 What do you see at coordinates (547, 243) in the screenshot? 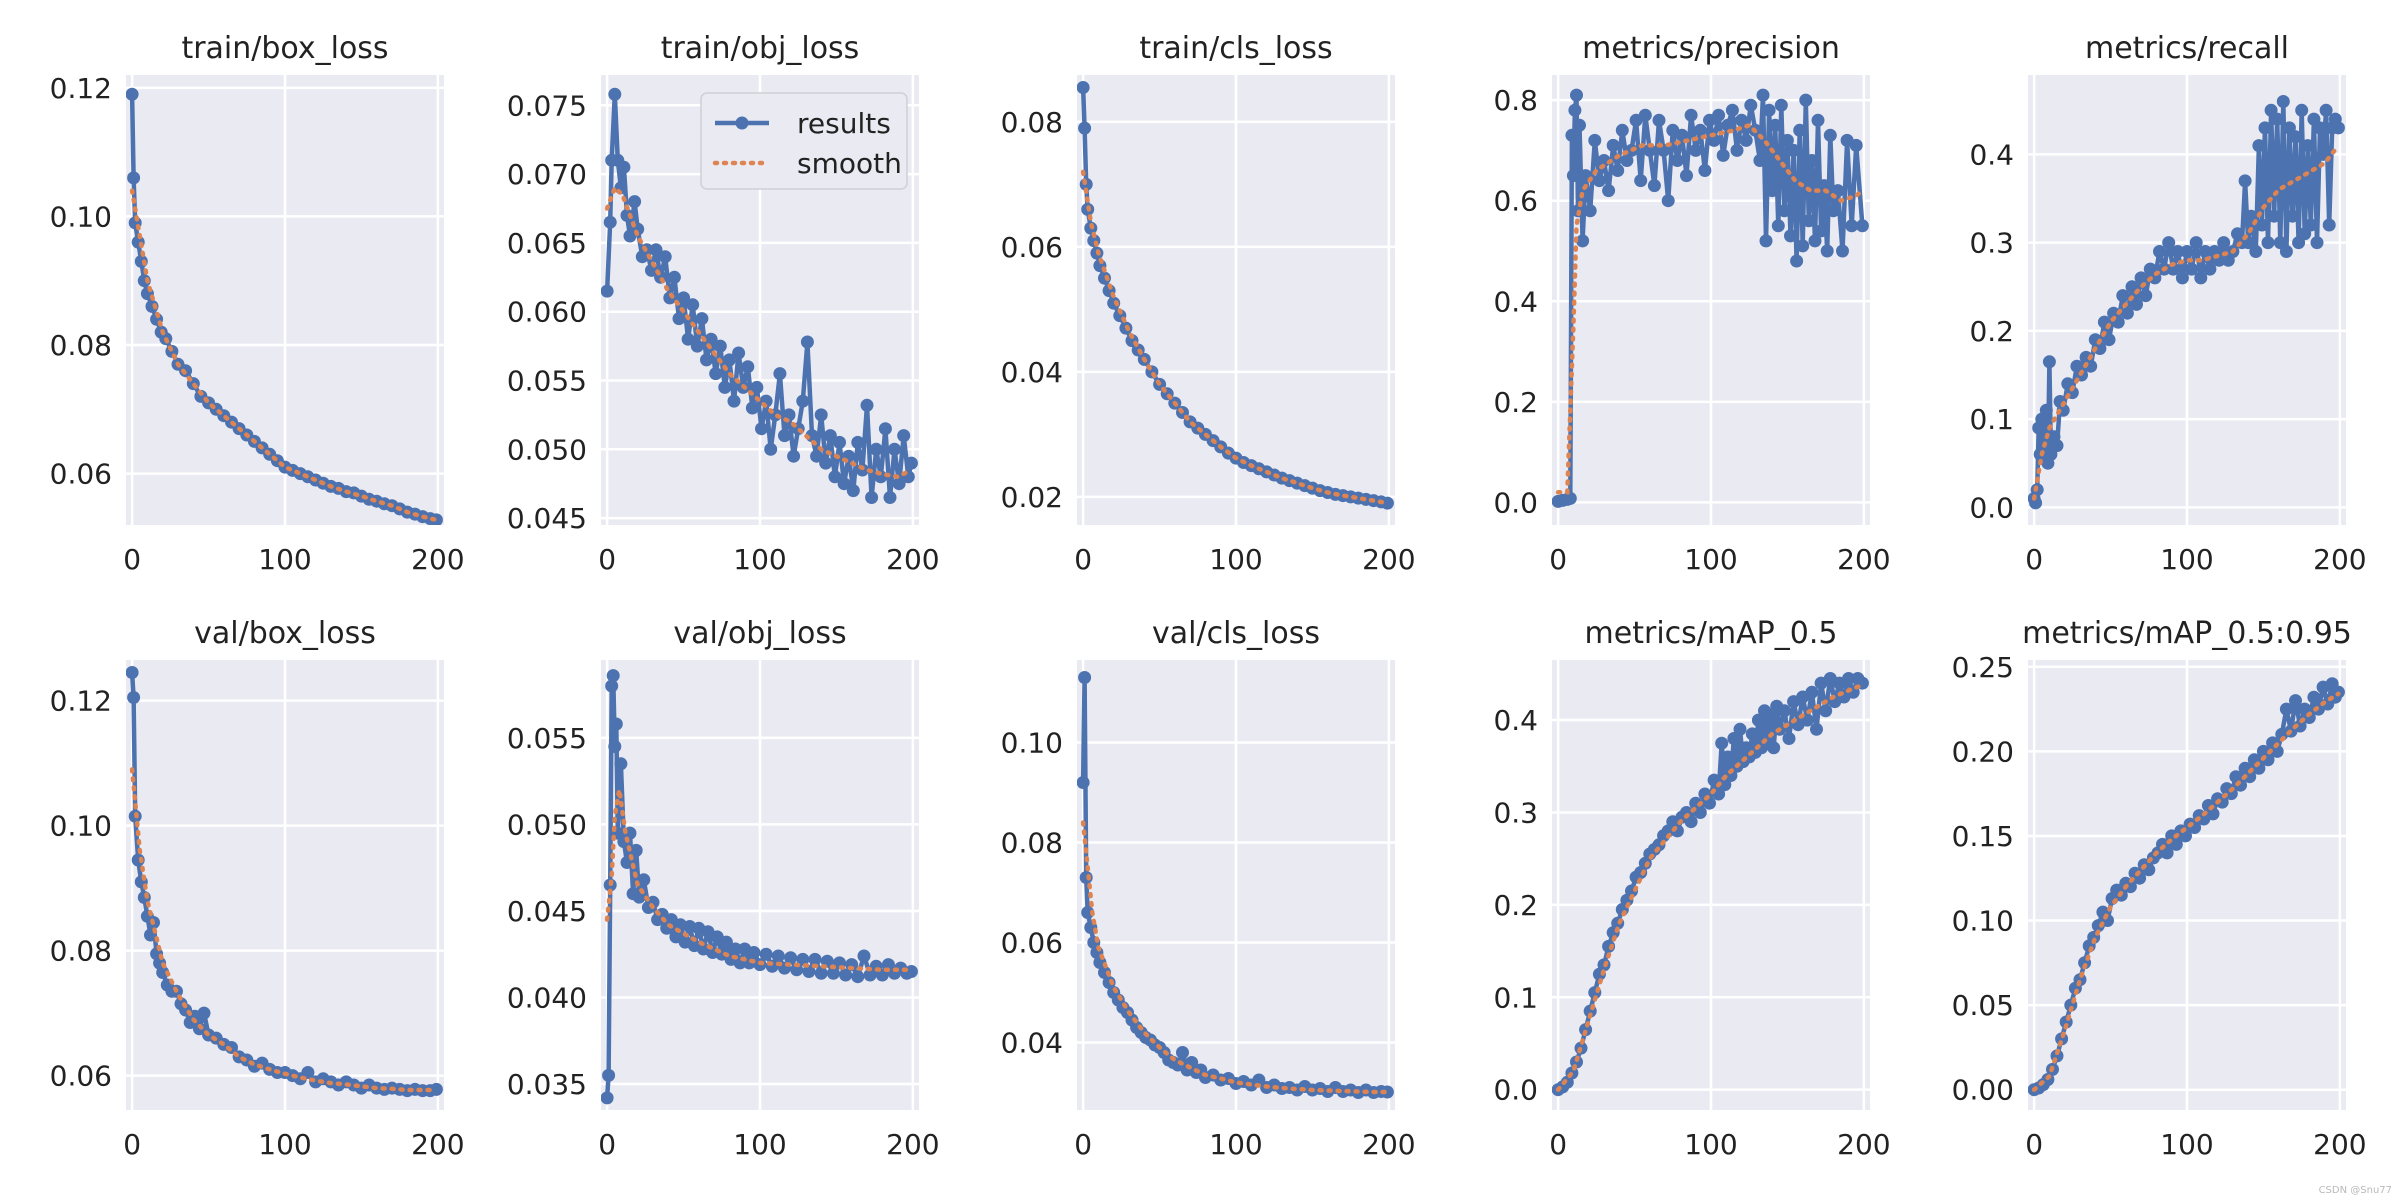
I see `y-tick-label: 0.065` at bounding box center [547, 243].